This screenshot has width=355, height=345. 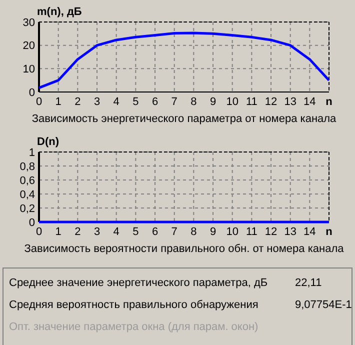 What do you see at coordinates (31, 152) in the screenshot?
I see `y-tick-label: 1` at bounding box center [31, 152].